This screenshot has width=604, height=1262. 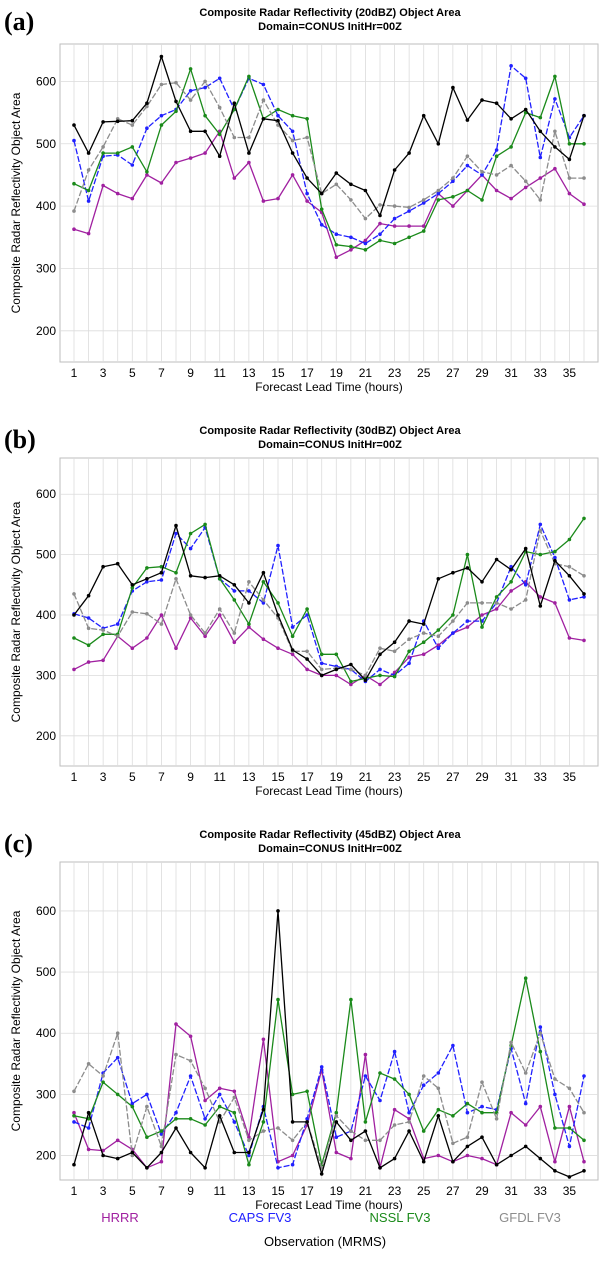 What do you see at coordinates (337, 373) in the screenshot?
I see `x-tick-label: 19` at bounding box center [337, 373].